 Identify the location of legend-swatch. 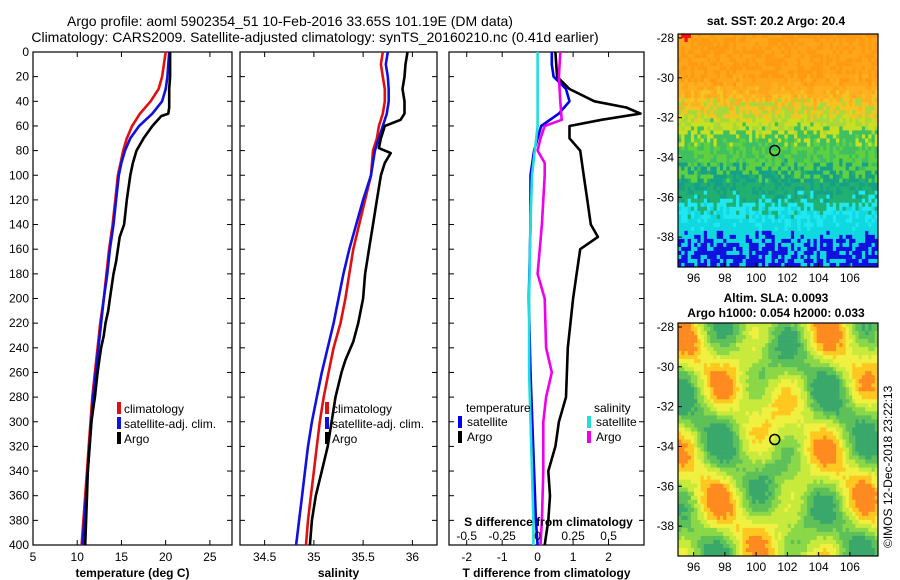
(119, 408).